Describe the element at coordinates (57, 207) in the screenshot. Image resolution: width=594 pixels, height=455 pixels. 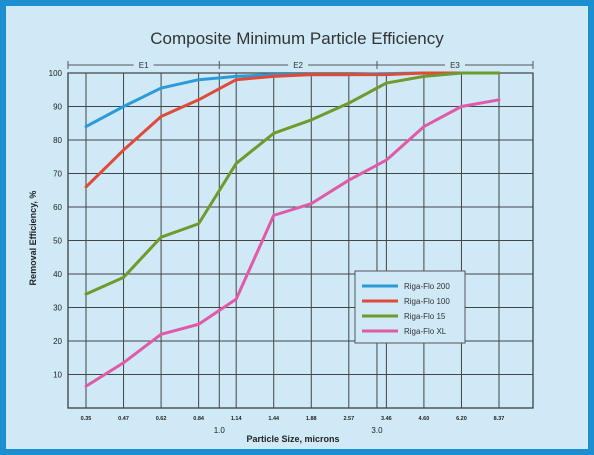
I see `y-tick-60: 60` at that location.